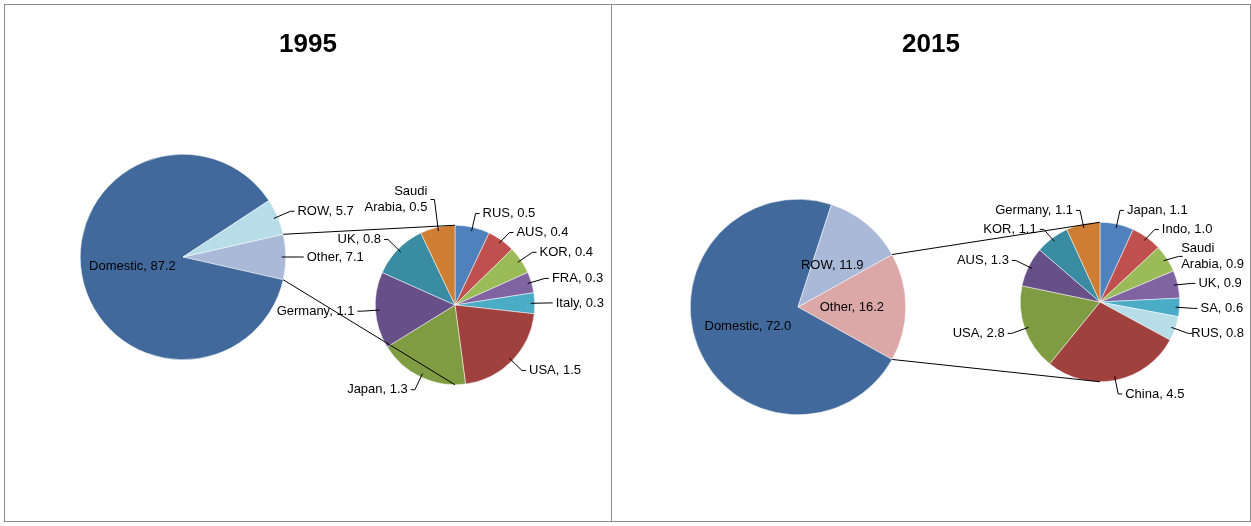  What do you see at coordinates (335, 256) in the screenshot?
I see `slice-label: Other, 7.1` at bounding box center [335, 256].